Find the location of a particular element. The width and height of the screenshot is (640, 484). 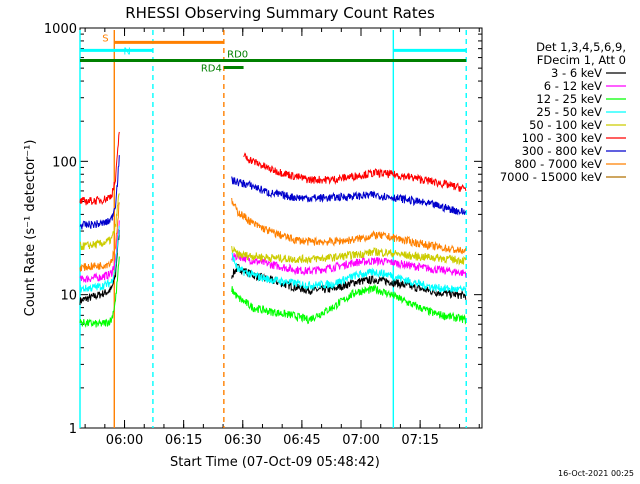

x-tick-label: 07:00 is located at coordinates (360, 440).